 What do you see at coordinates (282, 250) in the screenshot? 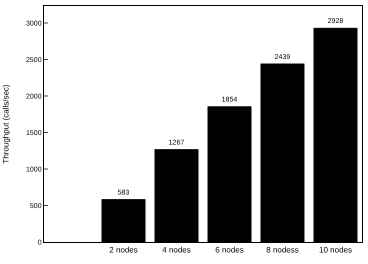
I see `x-tick-label: 8 nodess` at bounding box center [282, 250].